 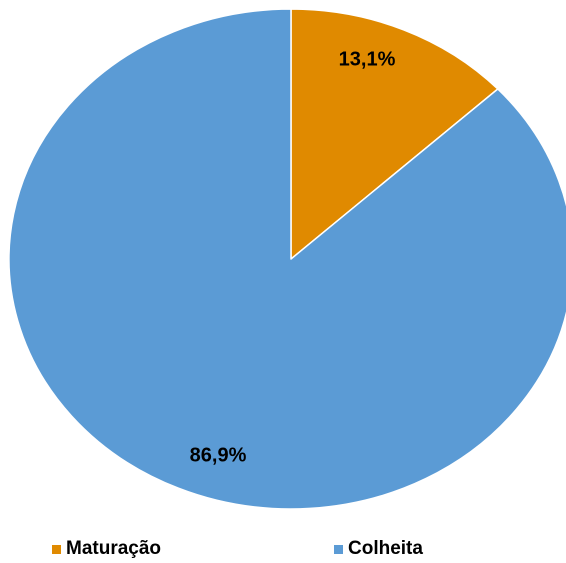 What do you see at coordinates (367, 59) in the screenshot?
I see `data-label-maturacao: 13,1%` at bounding box center [367, 59].